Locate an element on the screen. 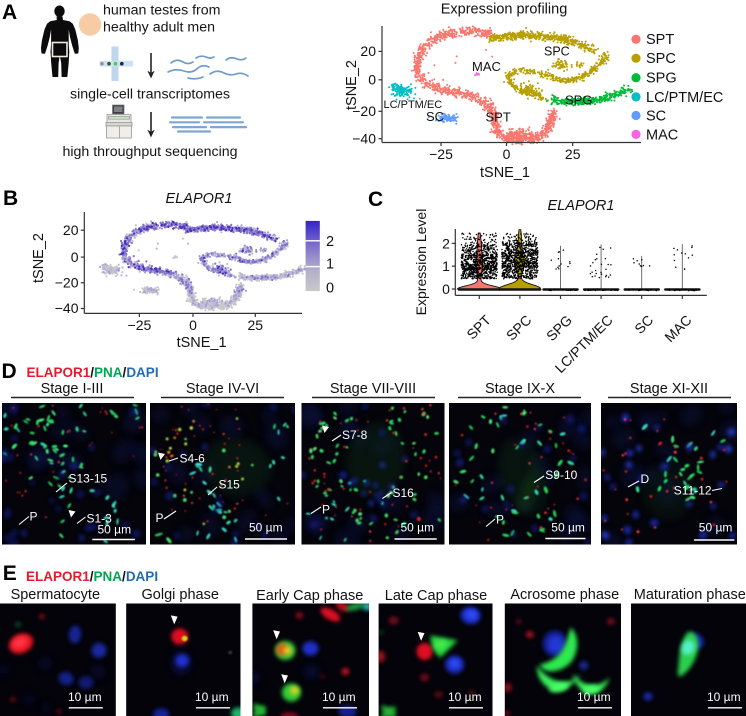 The height and width of the screenshot is (716, 746). svg-text: Stage XI-XII is located at coordinates (669, 389).